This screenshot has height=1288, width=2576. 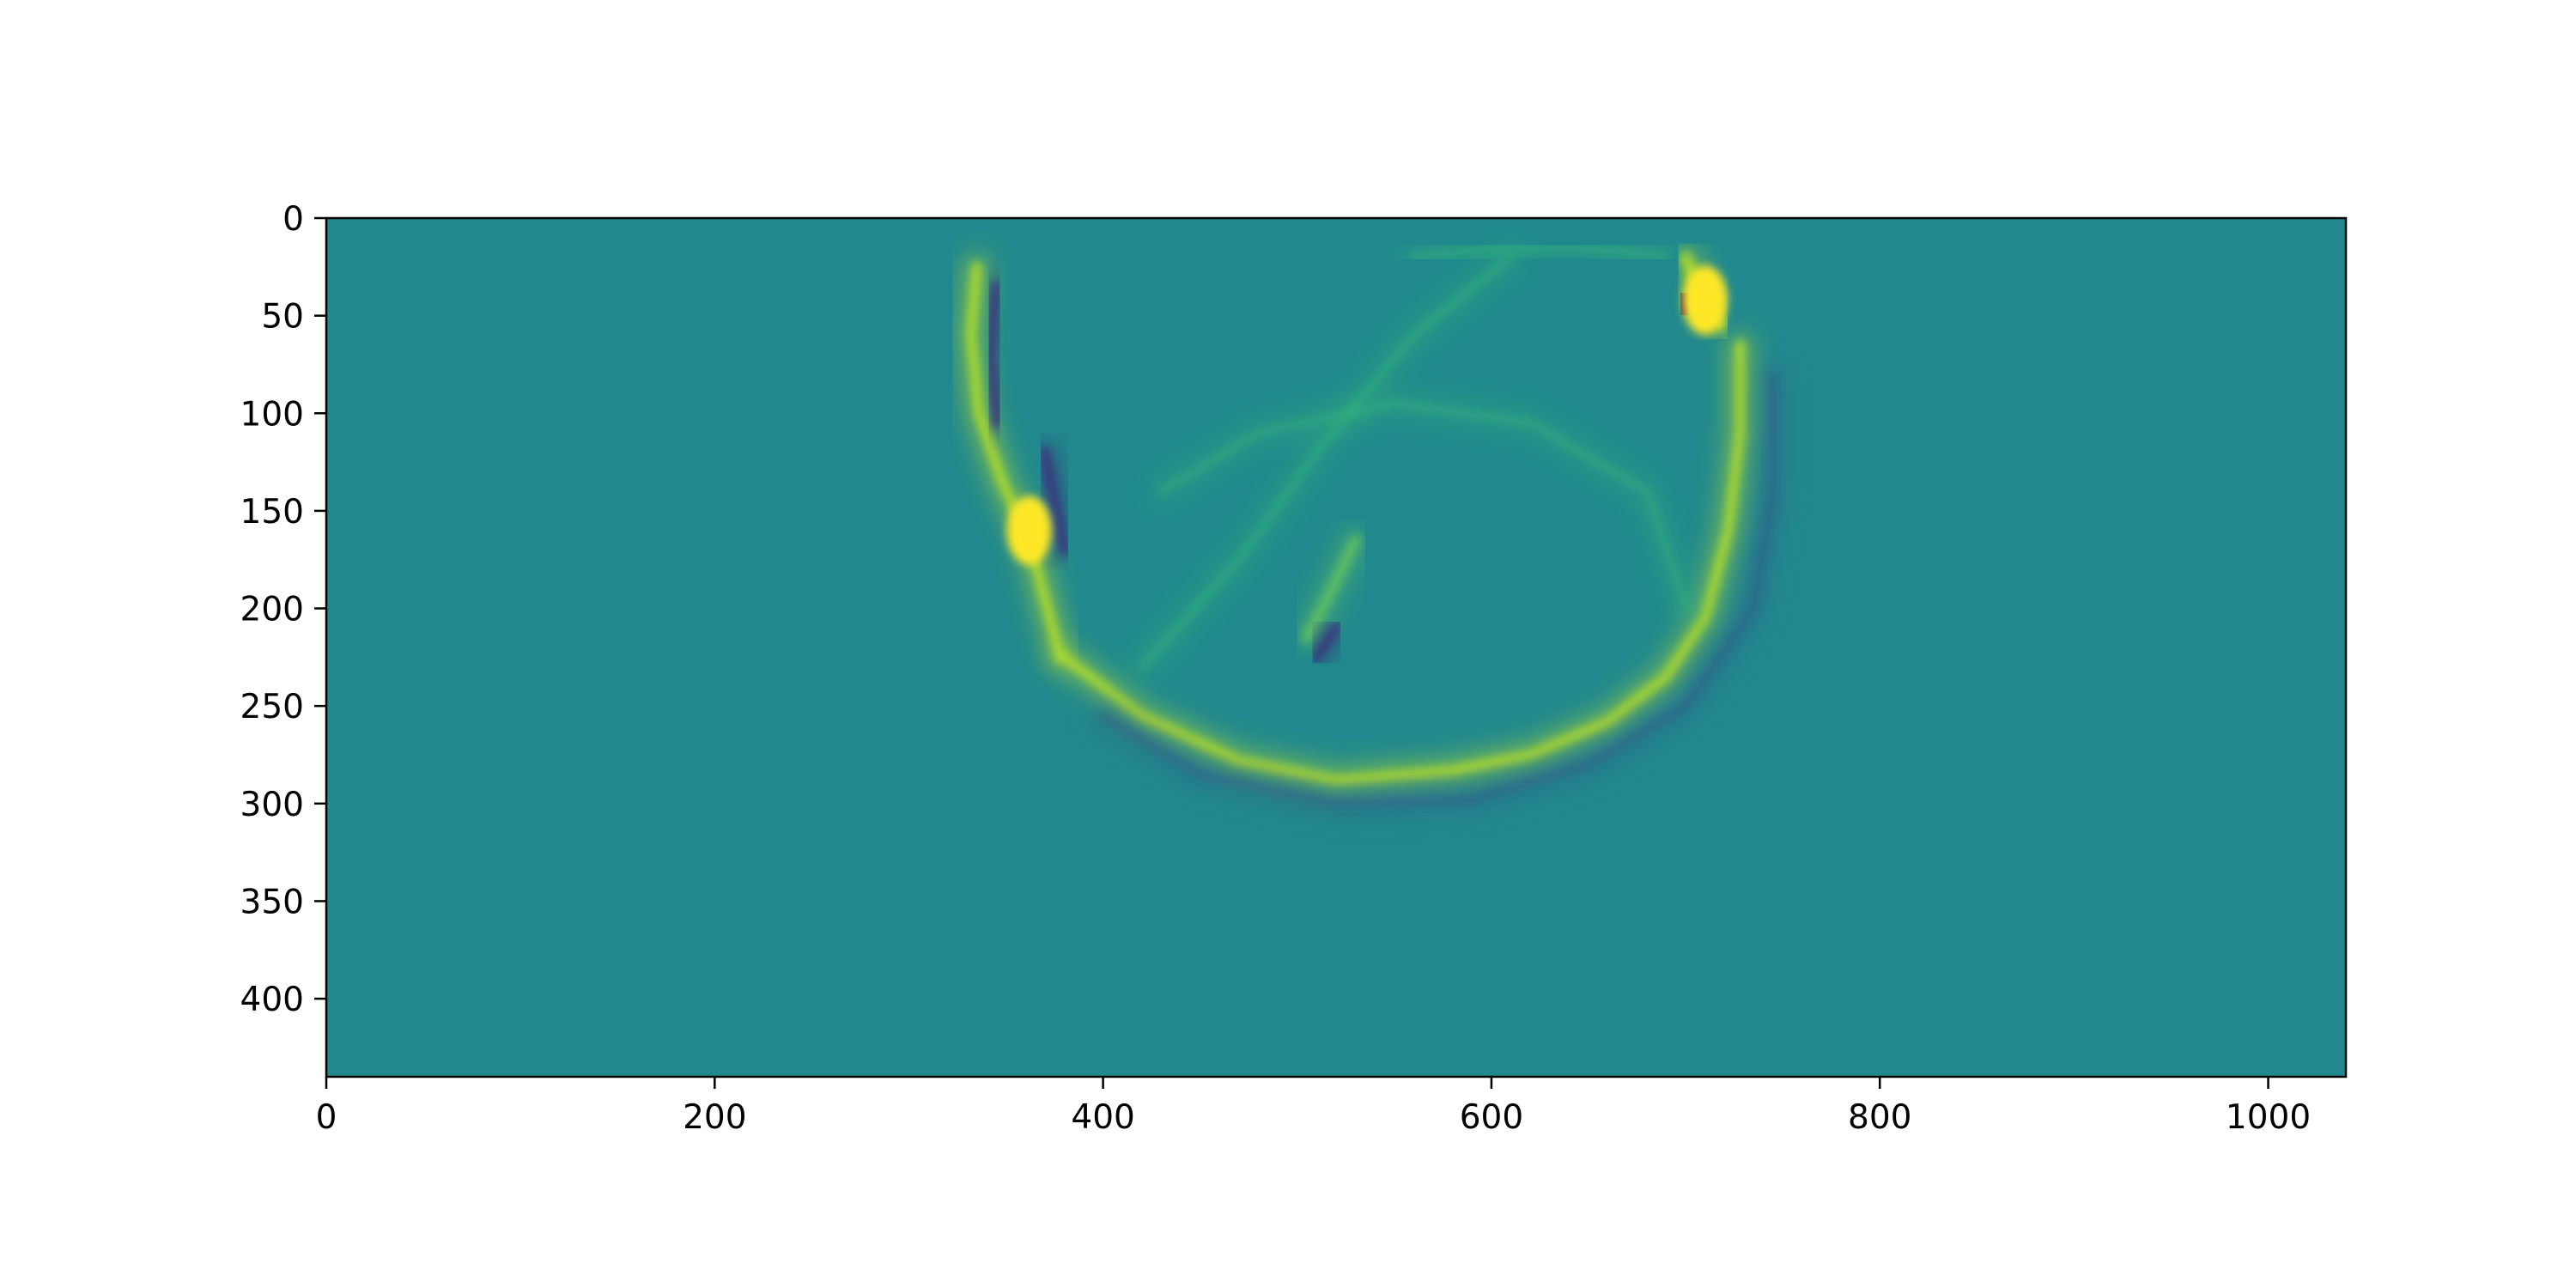 I want to click on y-tick-label: 400, so click(x=272, y=1000).